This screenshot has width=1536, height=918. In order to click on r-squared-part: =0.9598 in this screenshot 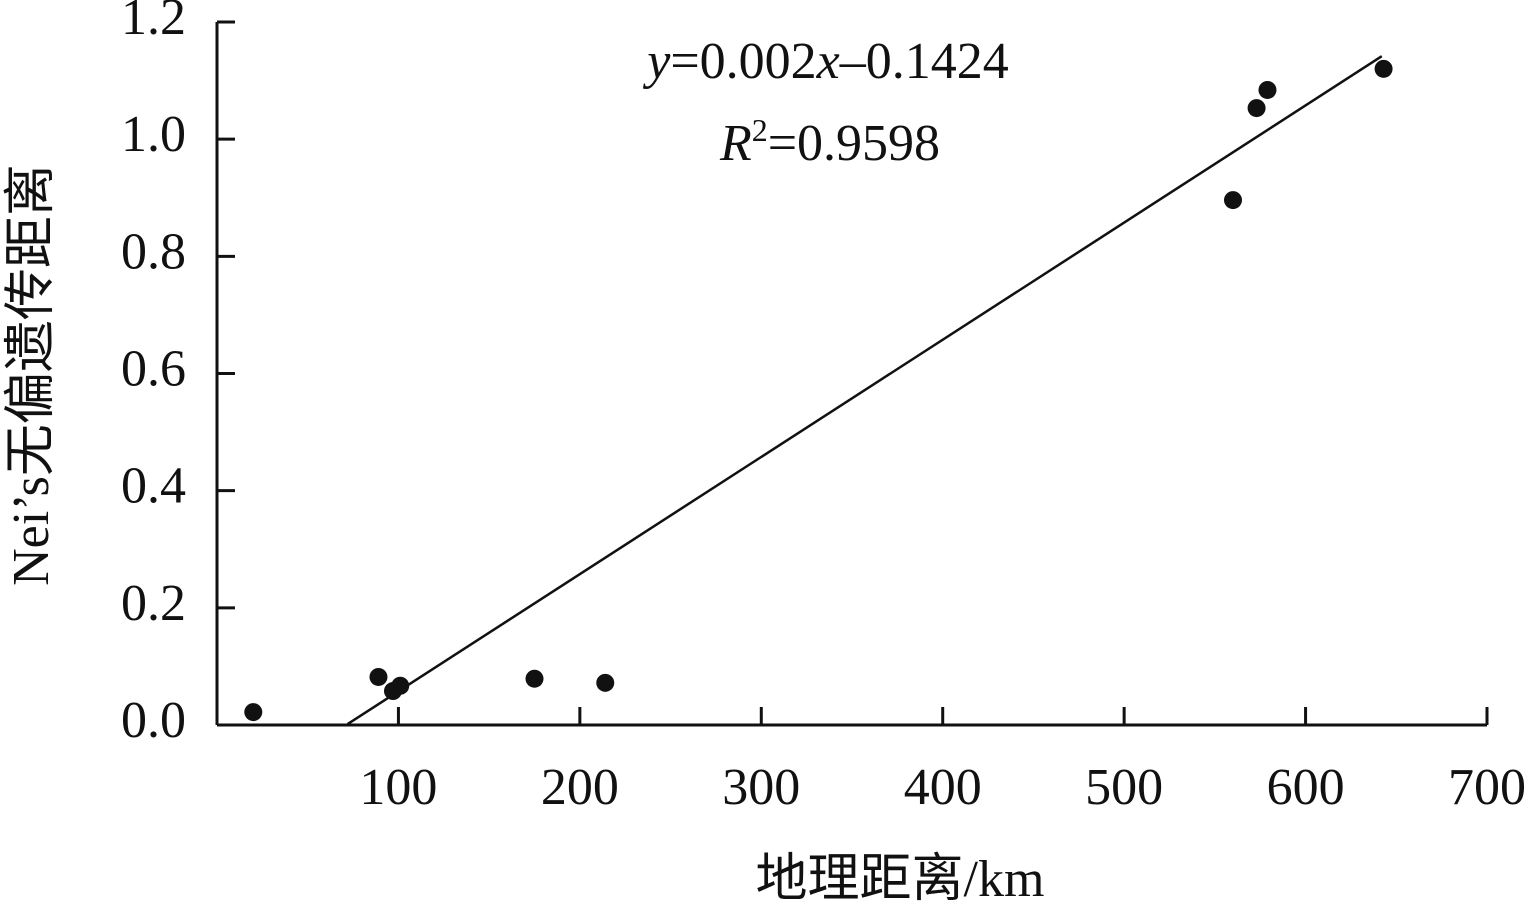, I will do `click(854, 143)`.